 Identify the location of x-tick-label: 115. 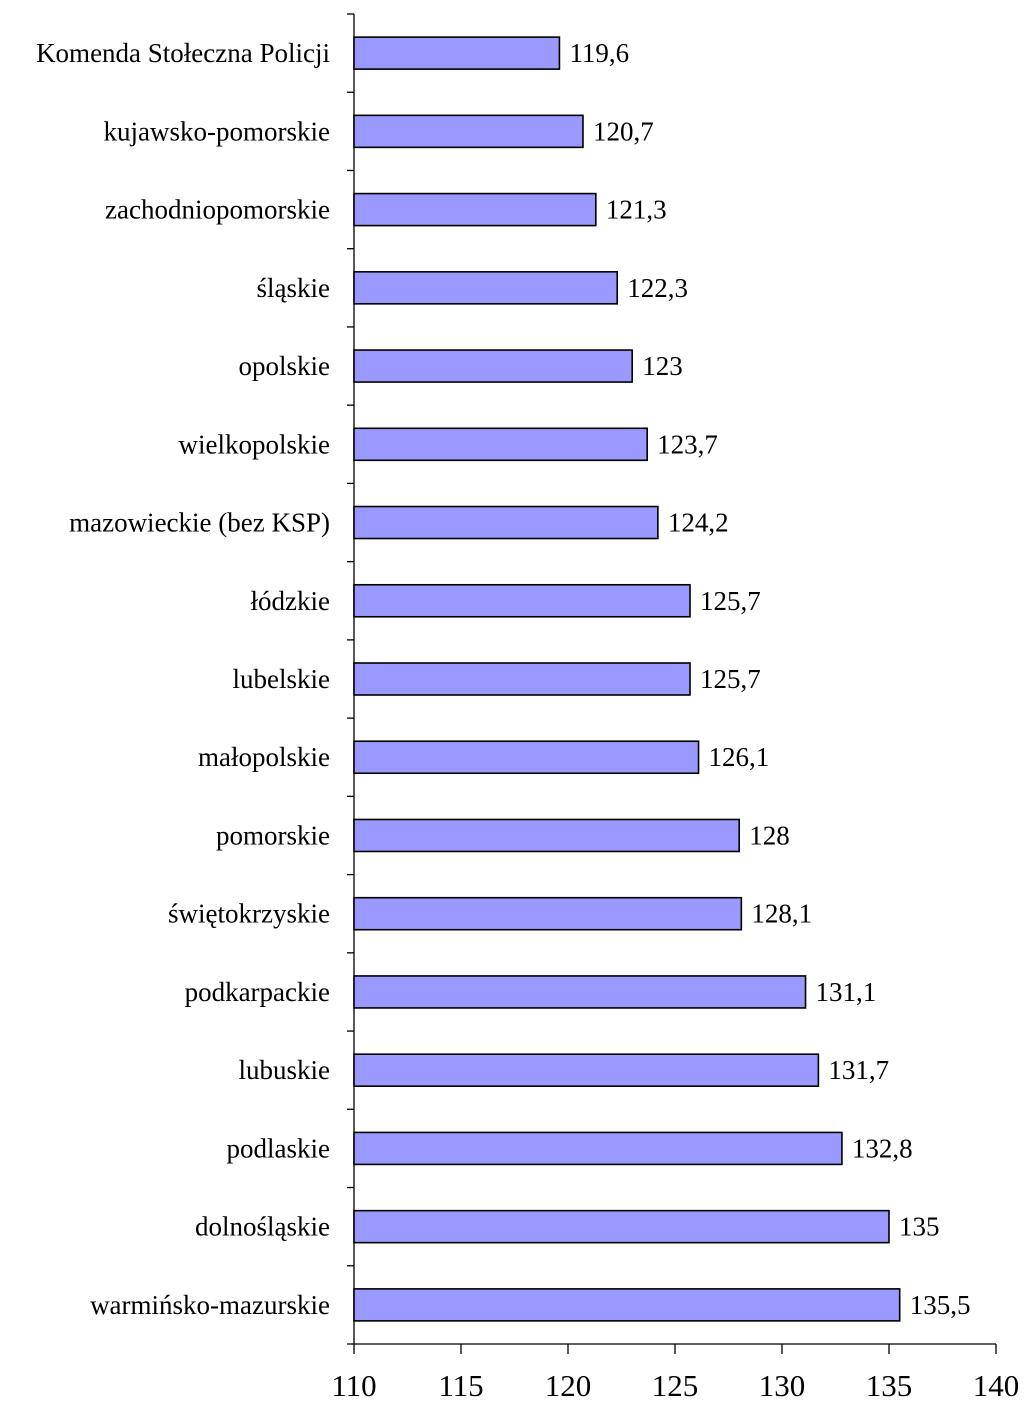
(460, 1385).